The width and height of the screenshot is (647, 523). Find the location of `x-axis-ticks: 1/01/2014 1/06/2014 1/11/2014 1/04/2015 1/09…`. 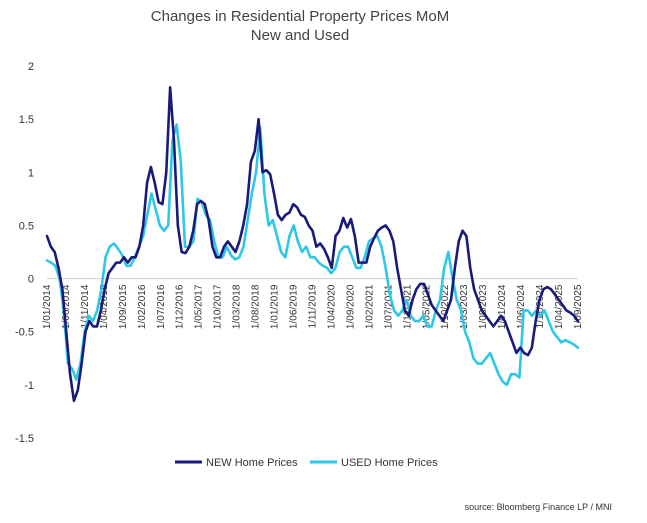

x-axis-ticks: 1/01/2014 1/06/2014 1/11/2014 1/04/2015 1/09… is located at coordinates (313, 306).